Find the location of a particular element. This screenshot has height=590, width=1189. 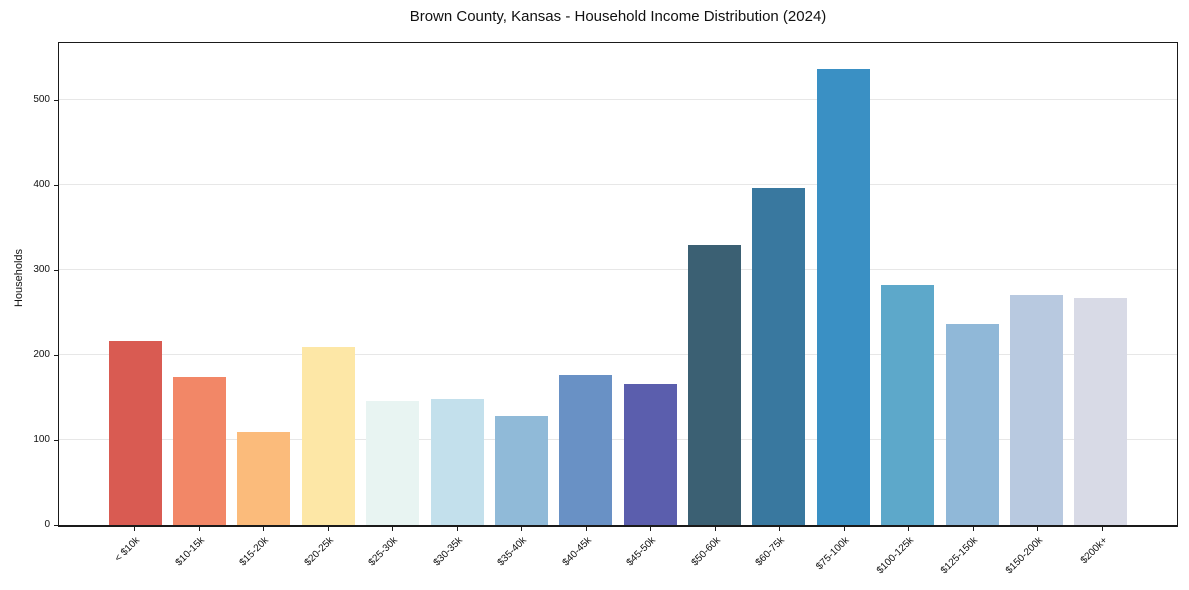

bar-$200k+ is located at coordinates (1101, 411).